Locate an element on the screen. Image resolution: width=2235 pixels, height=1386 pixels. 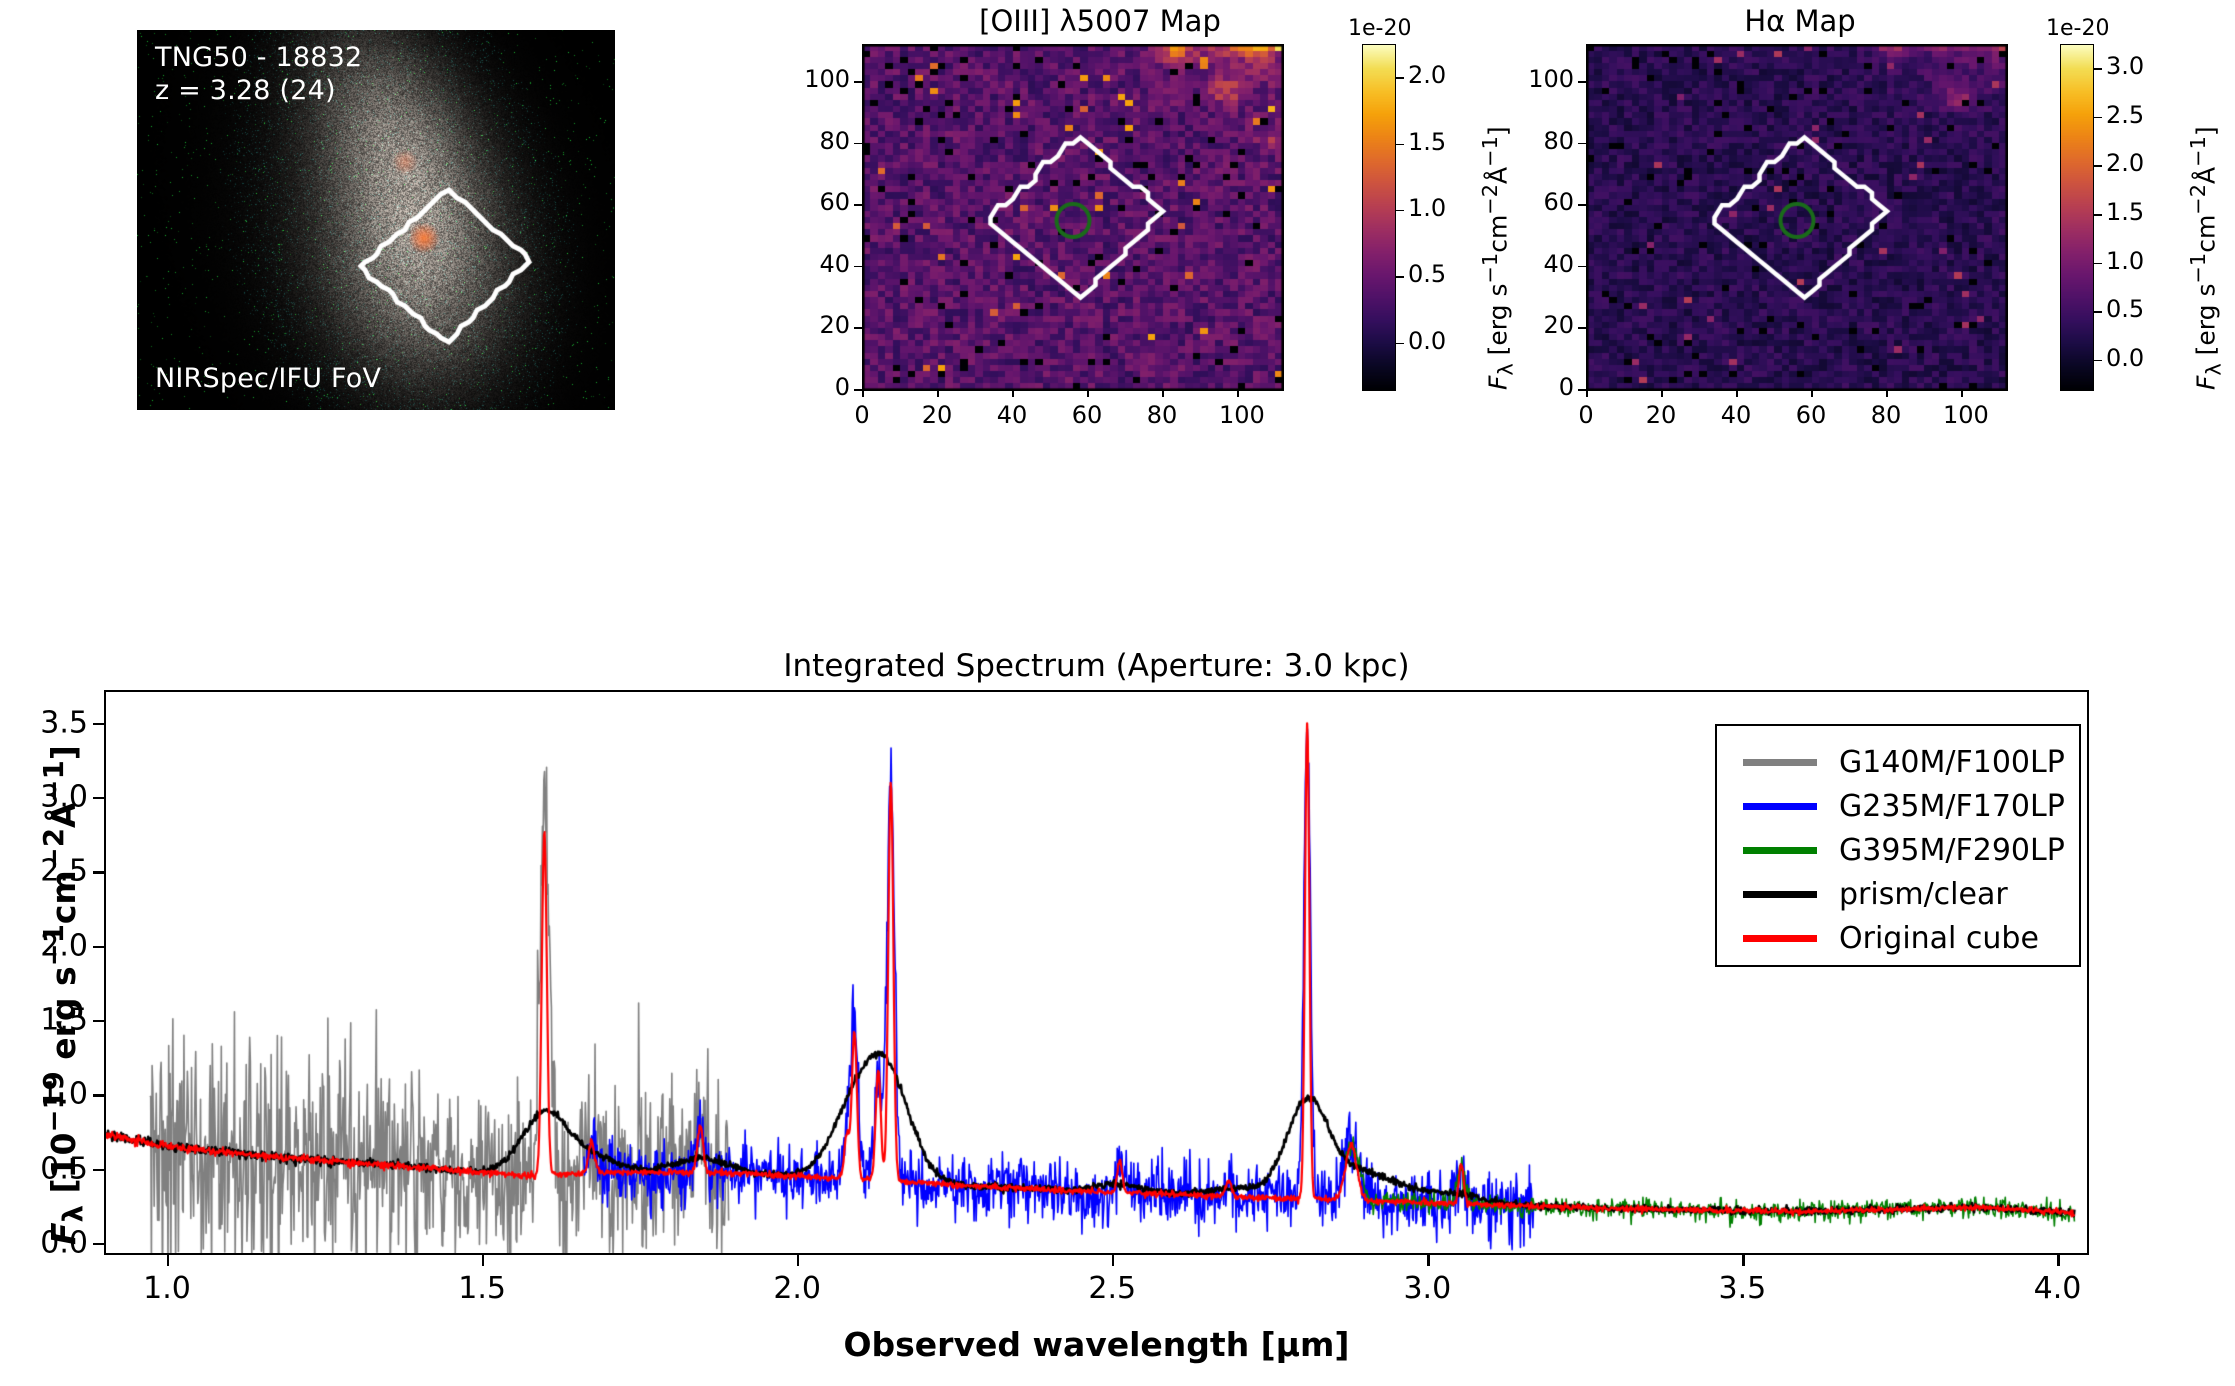
halpha-cb-tick-label: 2.0 is located at coordinates (2125, 163).